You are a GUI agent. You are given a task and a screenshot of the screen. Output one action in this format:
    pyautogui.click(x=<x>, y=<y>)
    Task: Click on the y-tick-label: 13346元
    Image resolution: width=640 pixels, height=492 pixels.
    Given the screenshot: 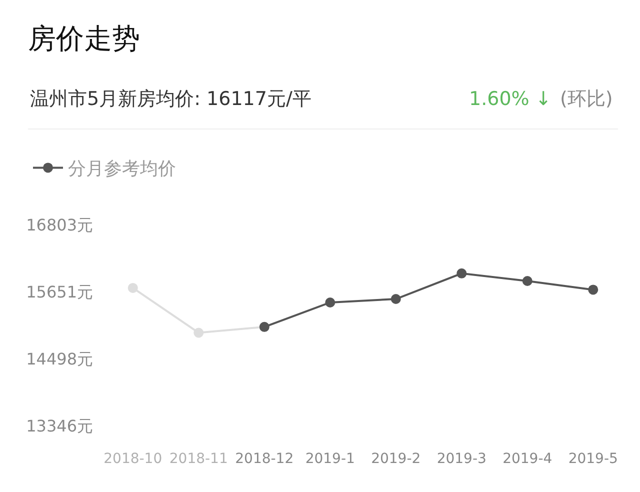 What is the action you would take?
    pyautogui.click(x=59, y=426)
    